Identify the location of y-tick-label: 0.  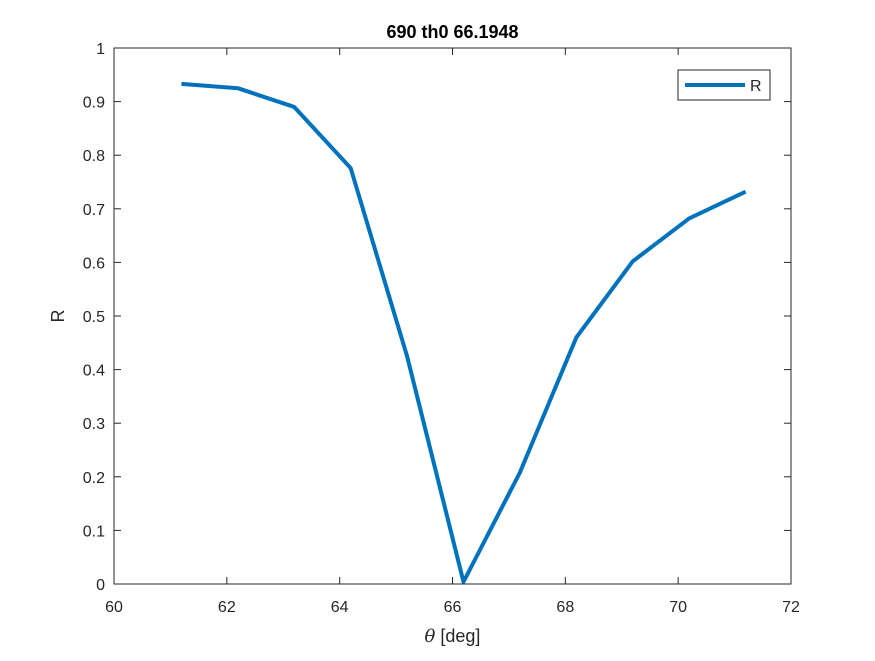
(100, 585).